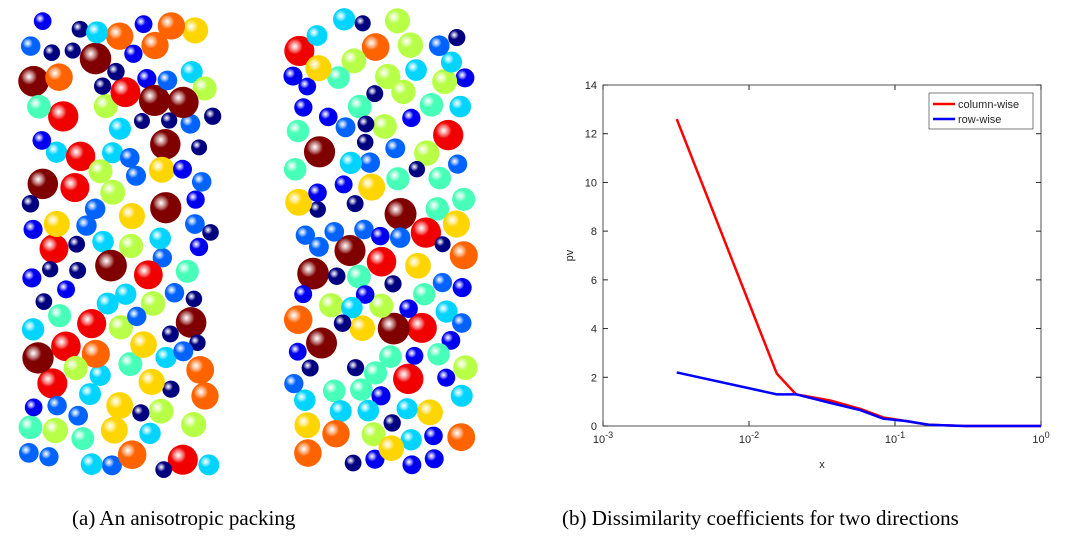 This screenshot has height=536, width=1085. I want to click on y-axis-label: pv, so click(570, 255).